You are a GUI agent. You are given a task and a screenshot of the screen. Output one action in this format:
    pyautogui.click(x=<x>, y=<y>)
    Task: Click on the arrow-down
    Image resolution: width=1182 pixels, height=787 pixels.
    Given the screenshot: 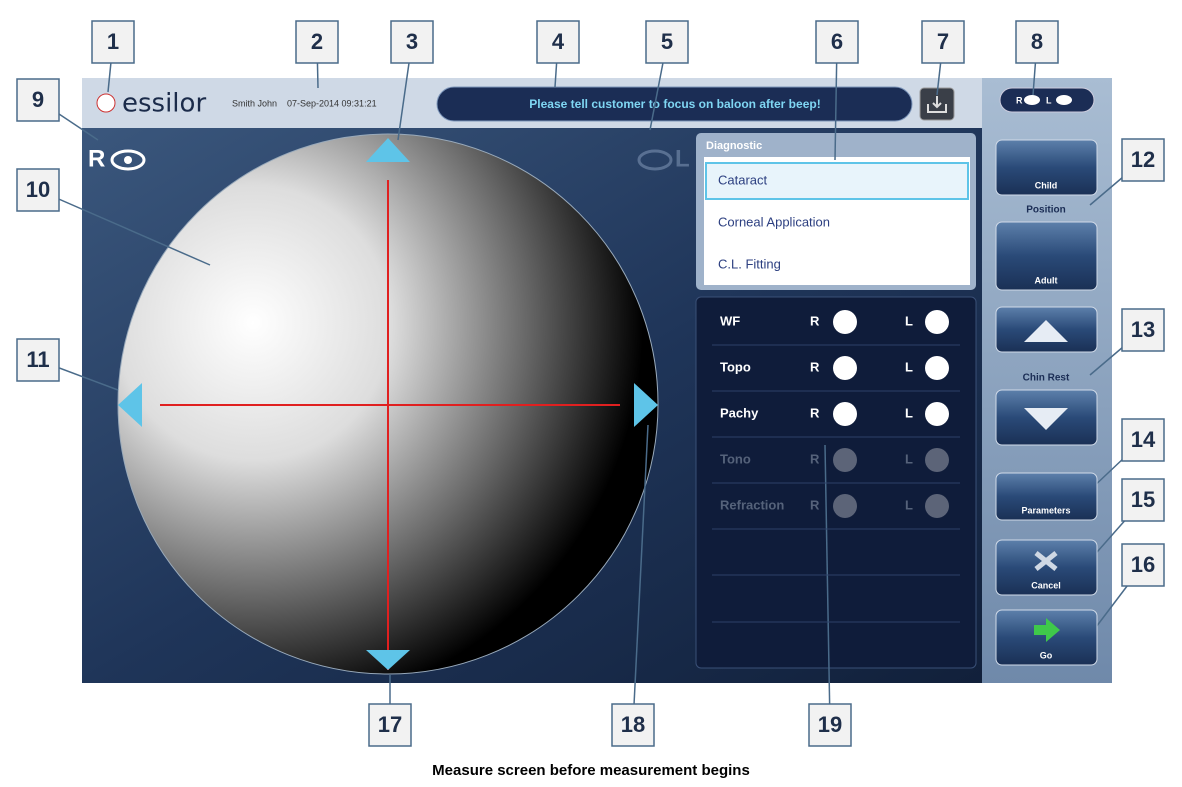 What is the action you would take?
    pyautogui.click(x=388, y=660)
    